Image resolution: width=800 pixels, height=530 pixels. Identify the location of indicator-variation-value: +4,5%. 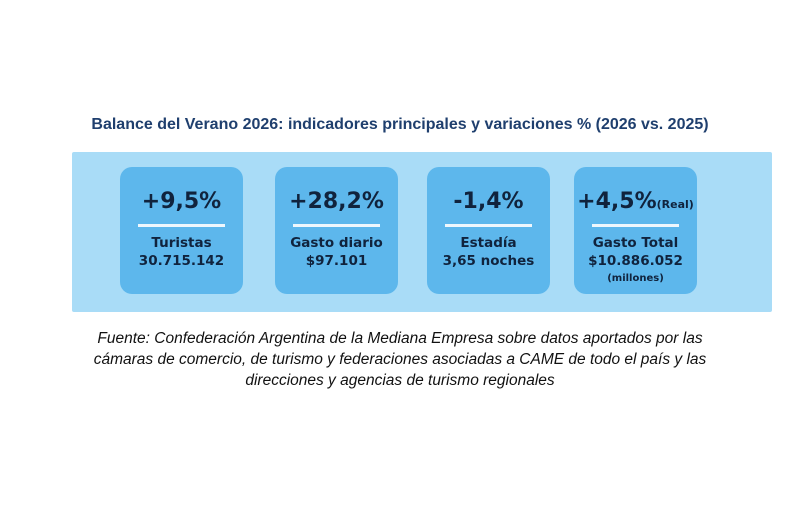
(617, 201).